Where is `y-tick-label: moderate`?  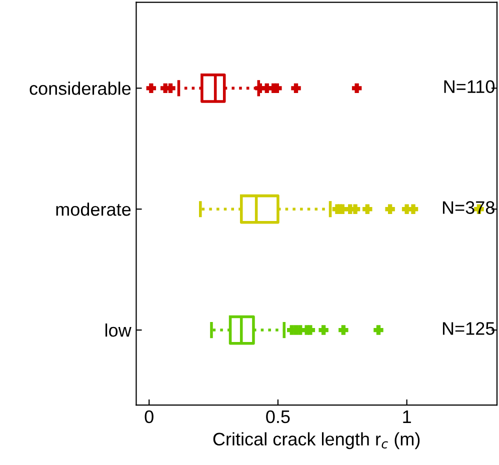 y-tick-label: moderate is located at coordinates (93, 209).